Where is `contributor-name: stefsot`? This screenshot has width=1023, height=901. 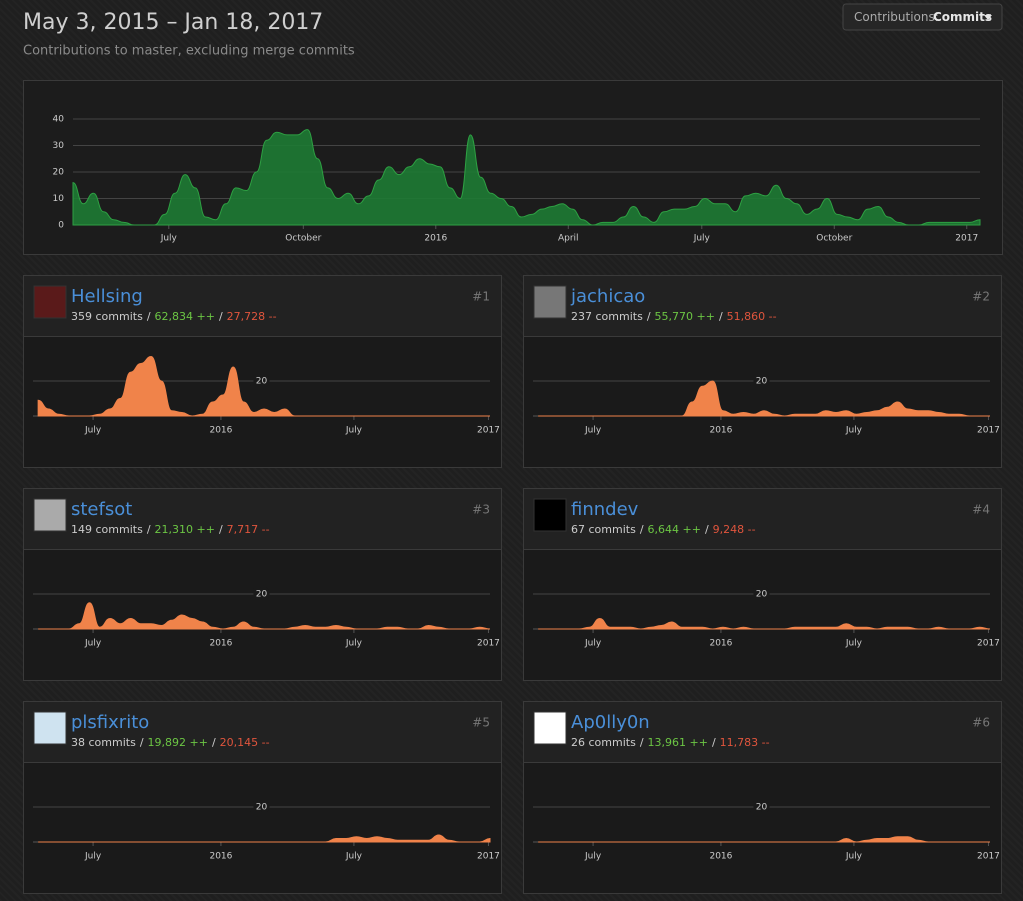 contributor-name: stefsot is located at coordinates (101, 509).